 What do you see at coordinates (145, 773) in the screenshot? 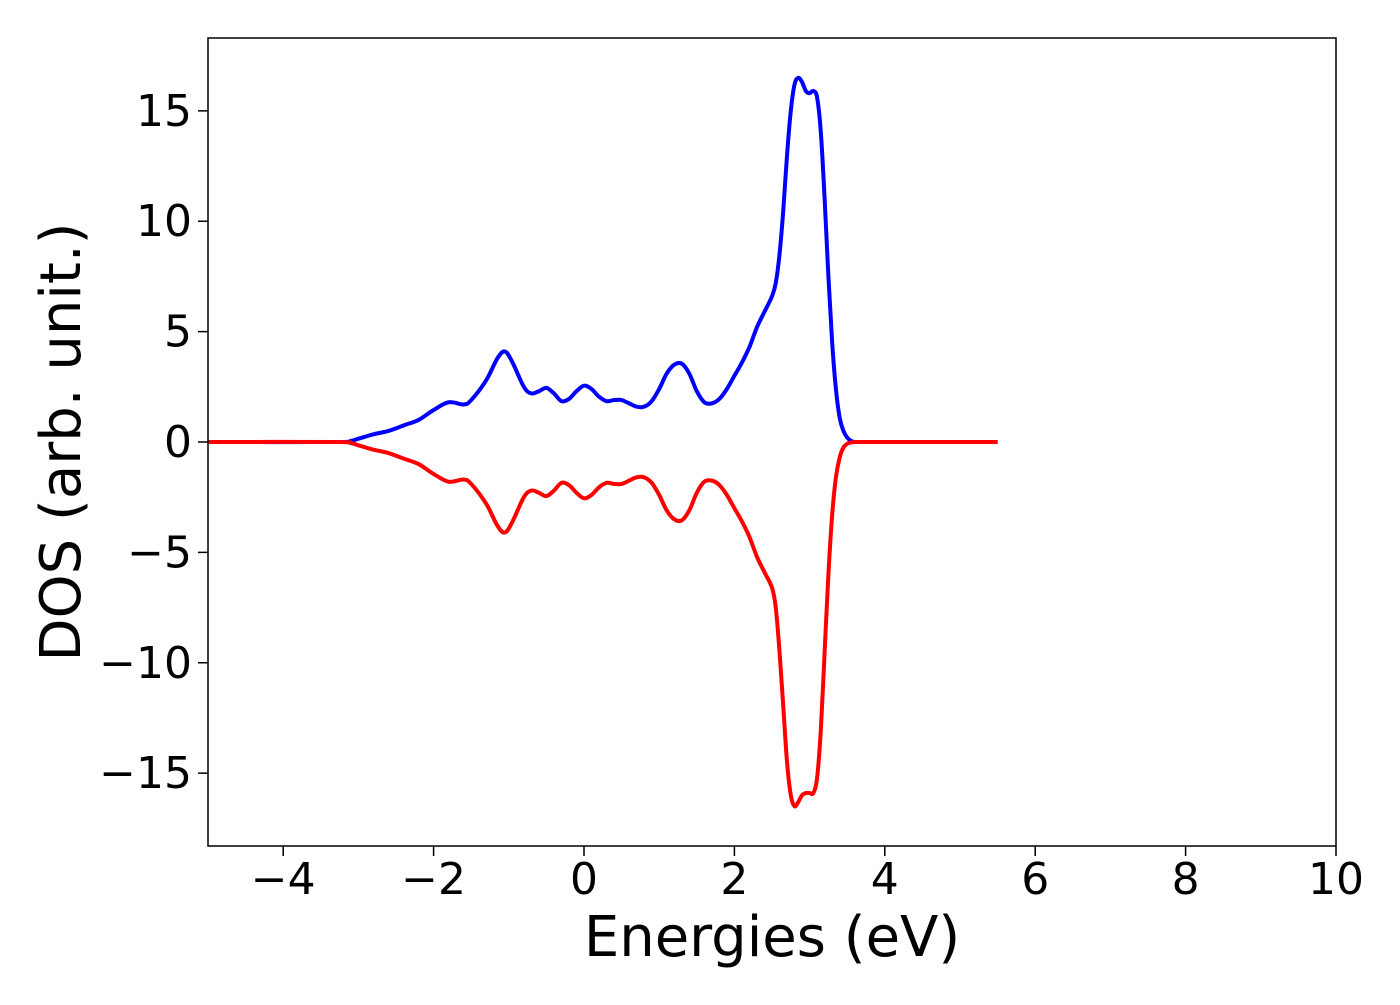
I see `y-tick-label: −15` at bounding box center [145, 773].